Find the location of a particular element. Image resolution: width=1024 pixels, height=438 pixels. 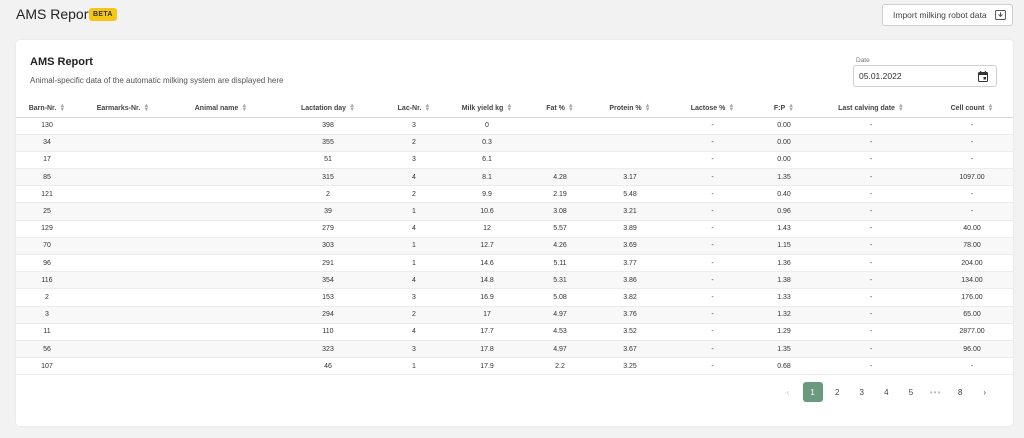

column-header-label: Lac-Nr. is located at coordinates (409, 109).